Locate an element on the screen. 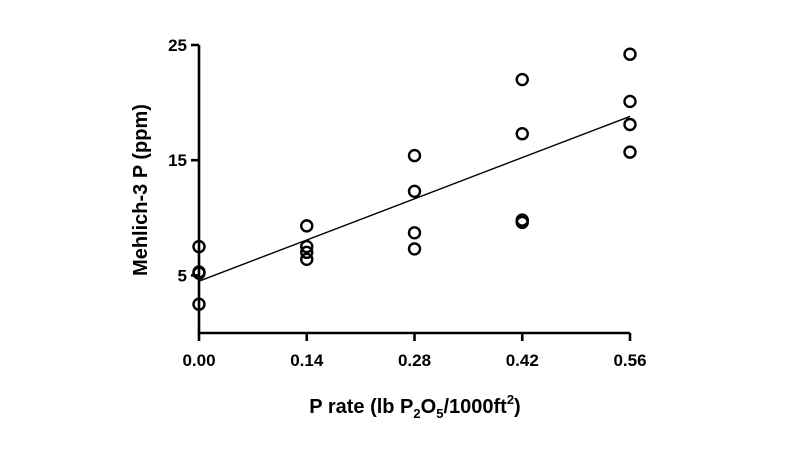 The width and height of the screenshot is (800, 450). x-tick-label: 0.28 is located at coordinates (414, 360).